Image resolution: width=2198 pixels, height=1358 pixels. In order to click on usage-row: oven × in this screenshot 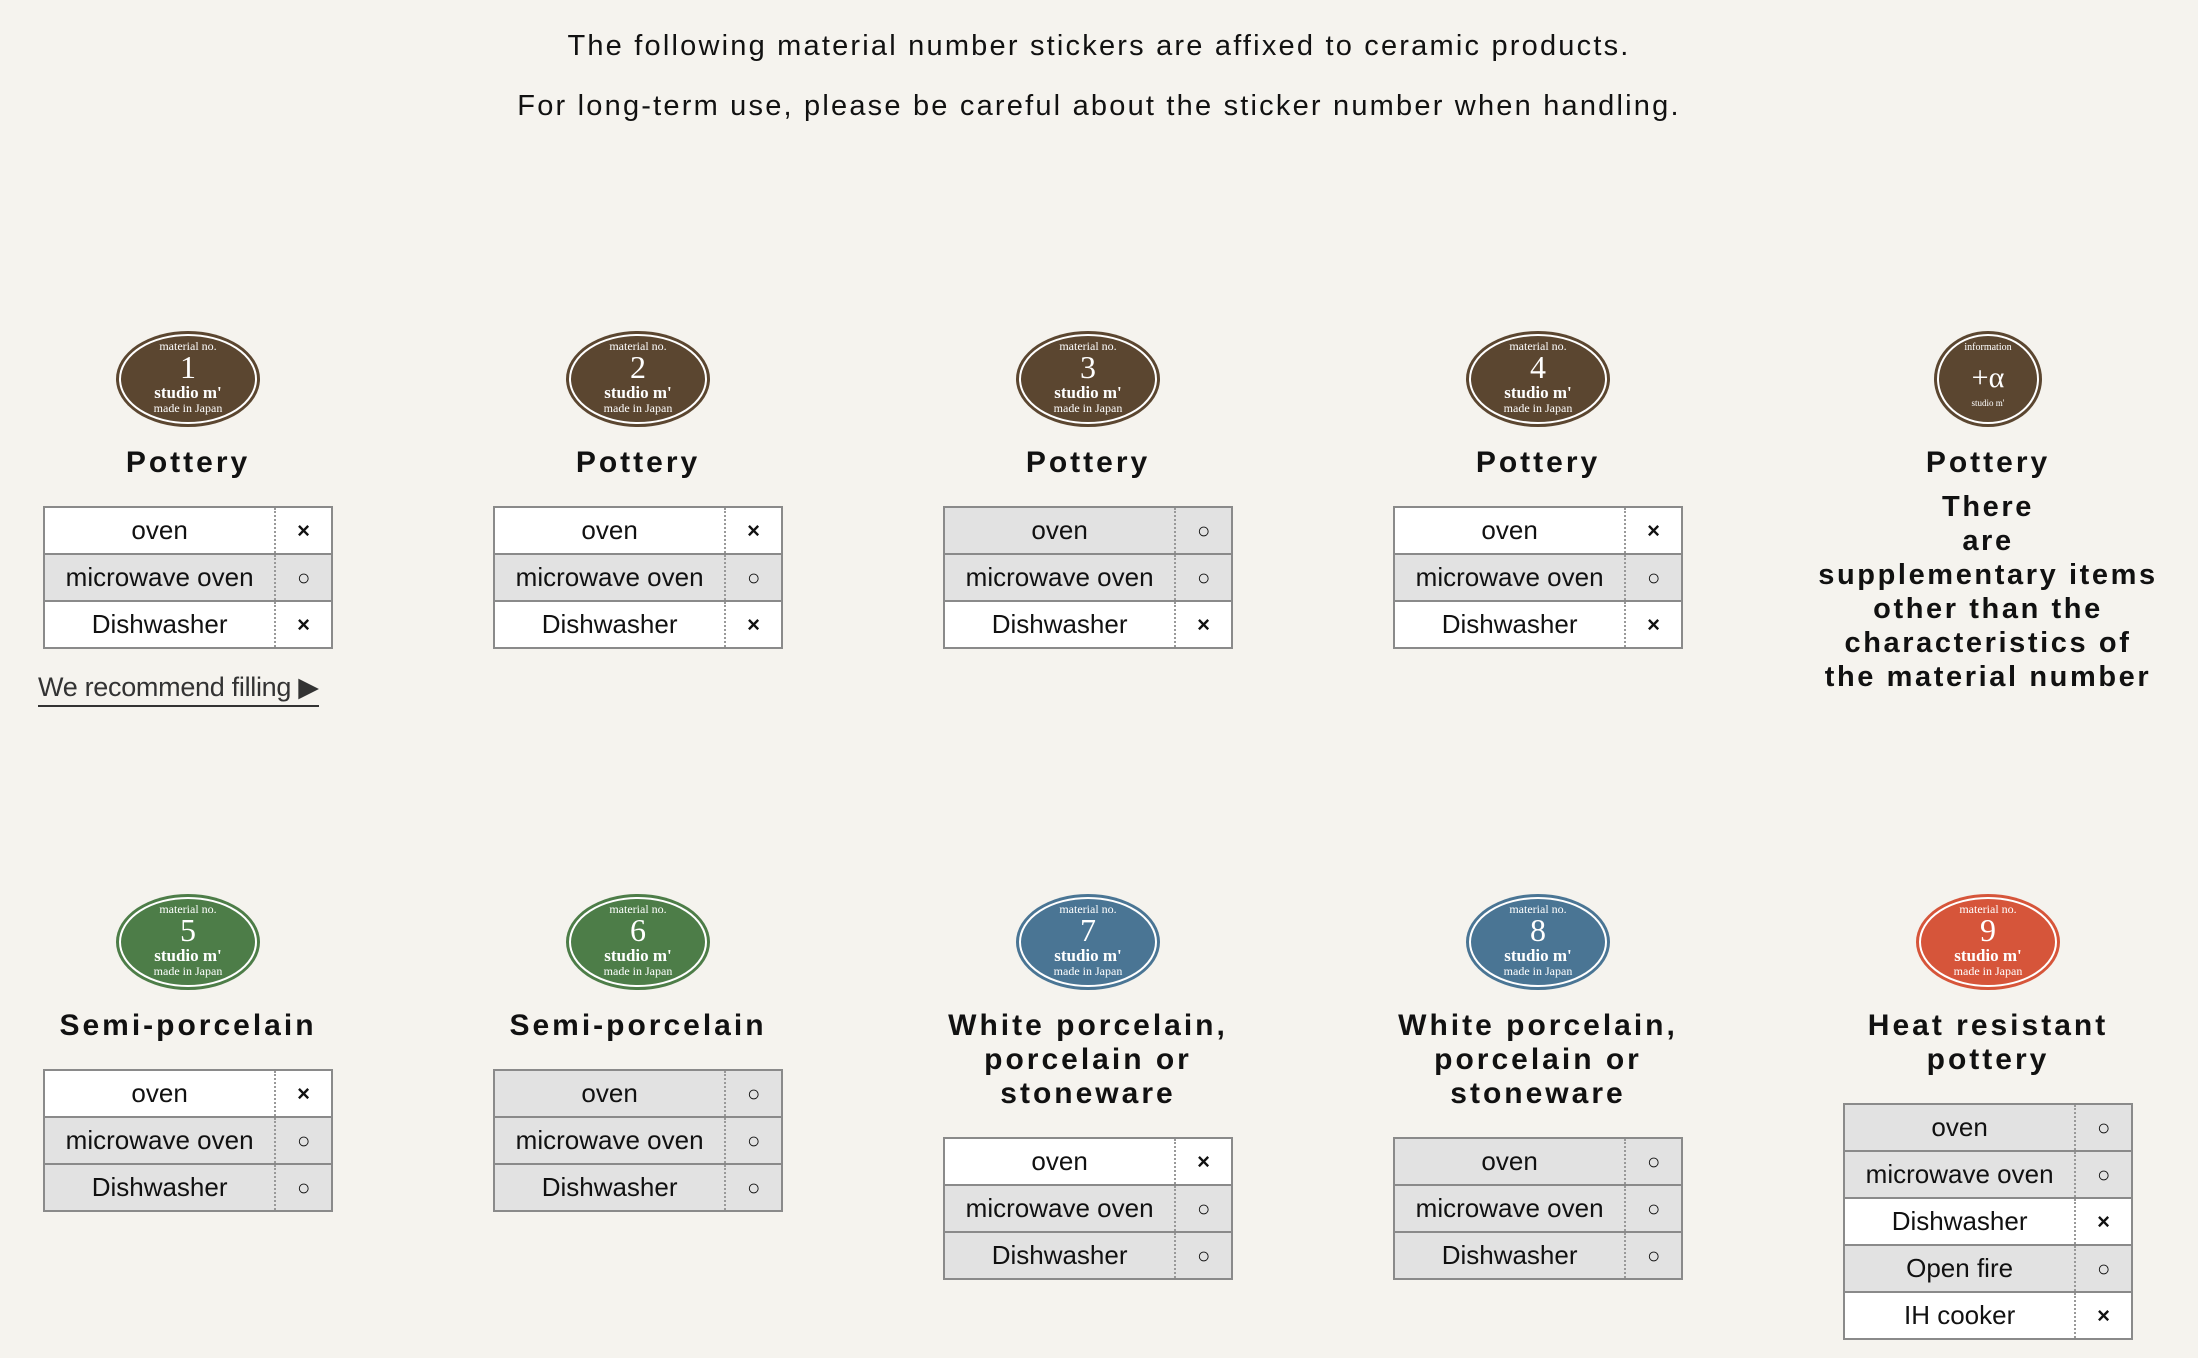, I will do `click(1088, 1161)`.